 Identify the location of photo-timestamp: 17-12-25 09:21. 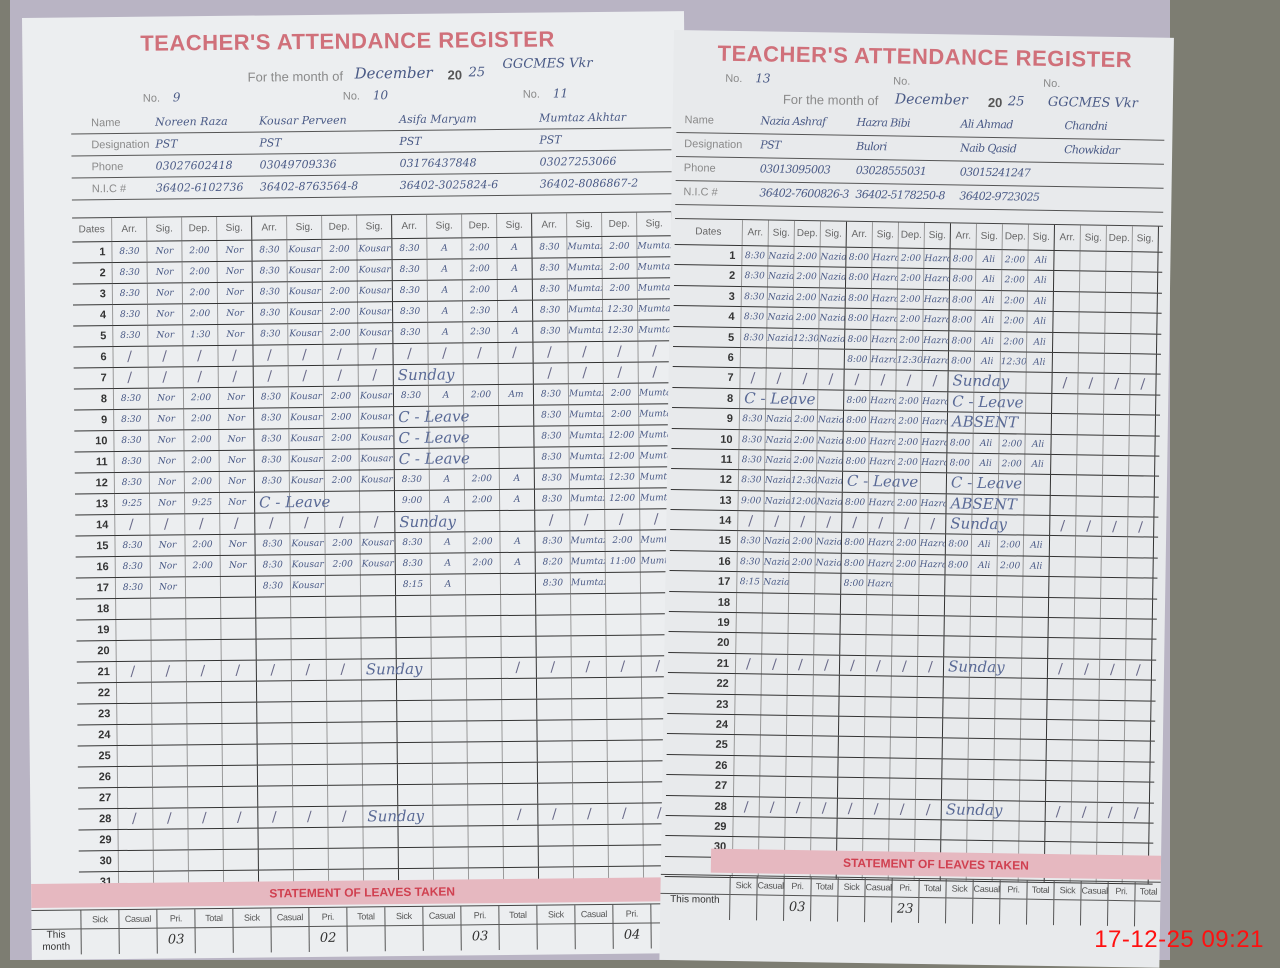
(1179, 940).